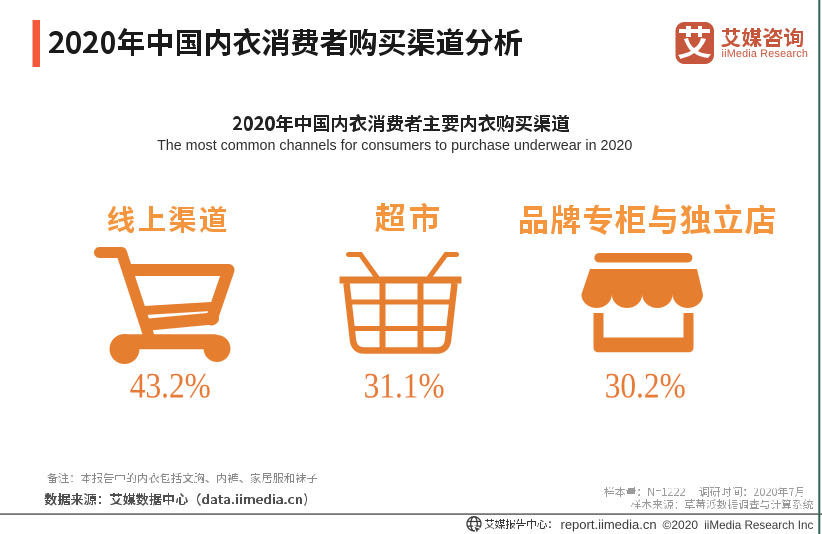 The width and height of the screenshot is (822, 534). Describe the element at coordinates (765, 54) in the screenshot. I see `svg-text: iiMedia Research` at that location.